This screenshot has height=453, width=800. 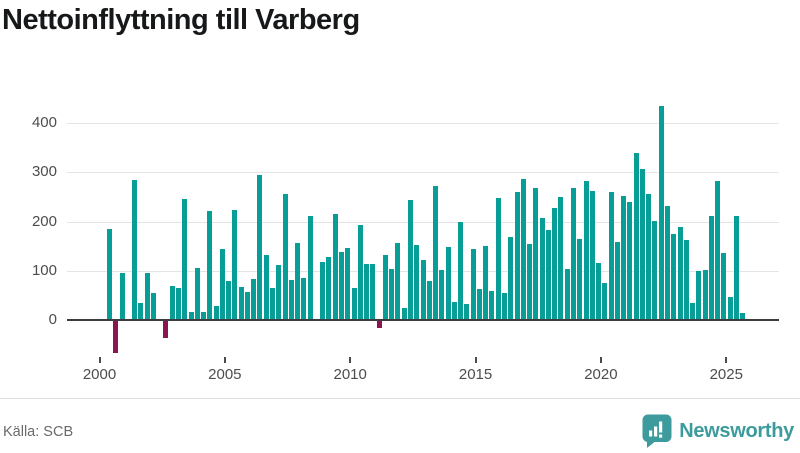 What do you see at coordinates (743, 315) in the screenshot?
I see `bar-q101` at bounding box center [743, 315].